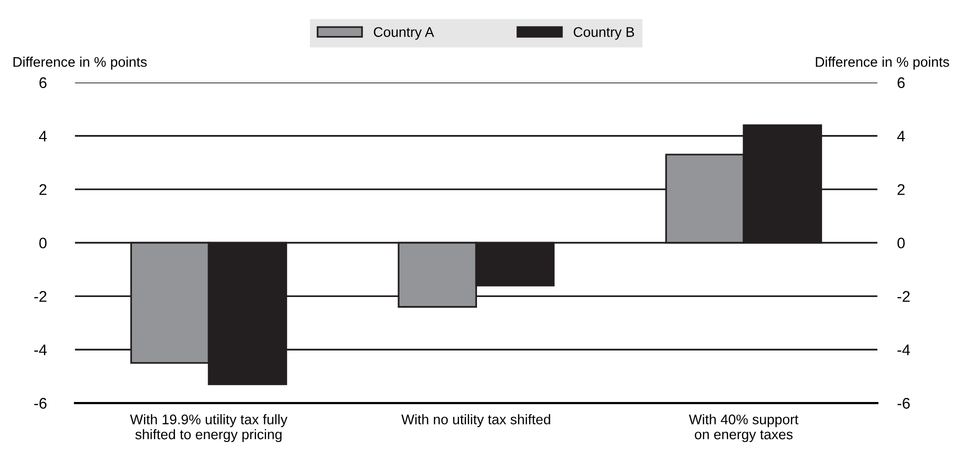 The width and height of the screenshot is (961, 458). Describe the element at coordinates (604, 33) in the screenshot. I see `legend-label: Country B` at that location.